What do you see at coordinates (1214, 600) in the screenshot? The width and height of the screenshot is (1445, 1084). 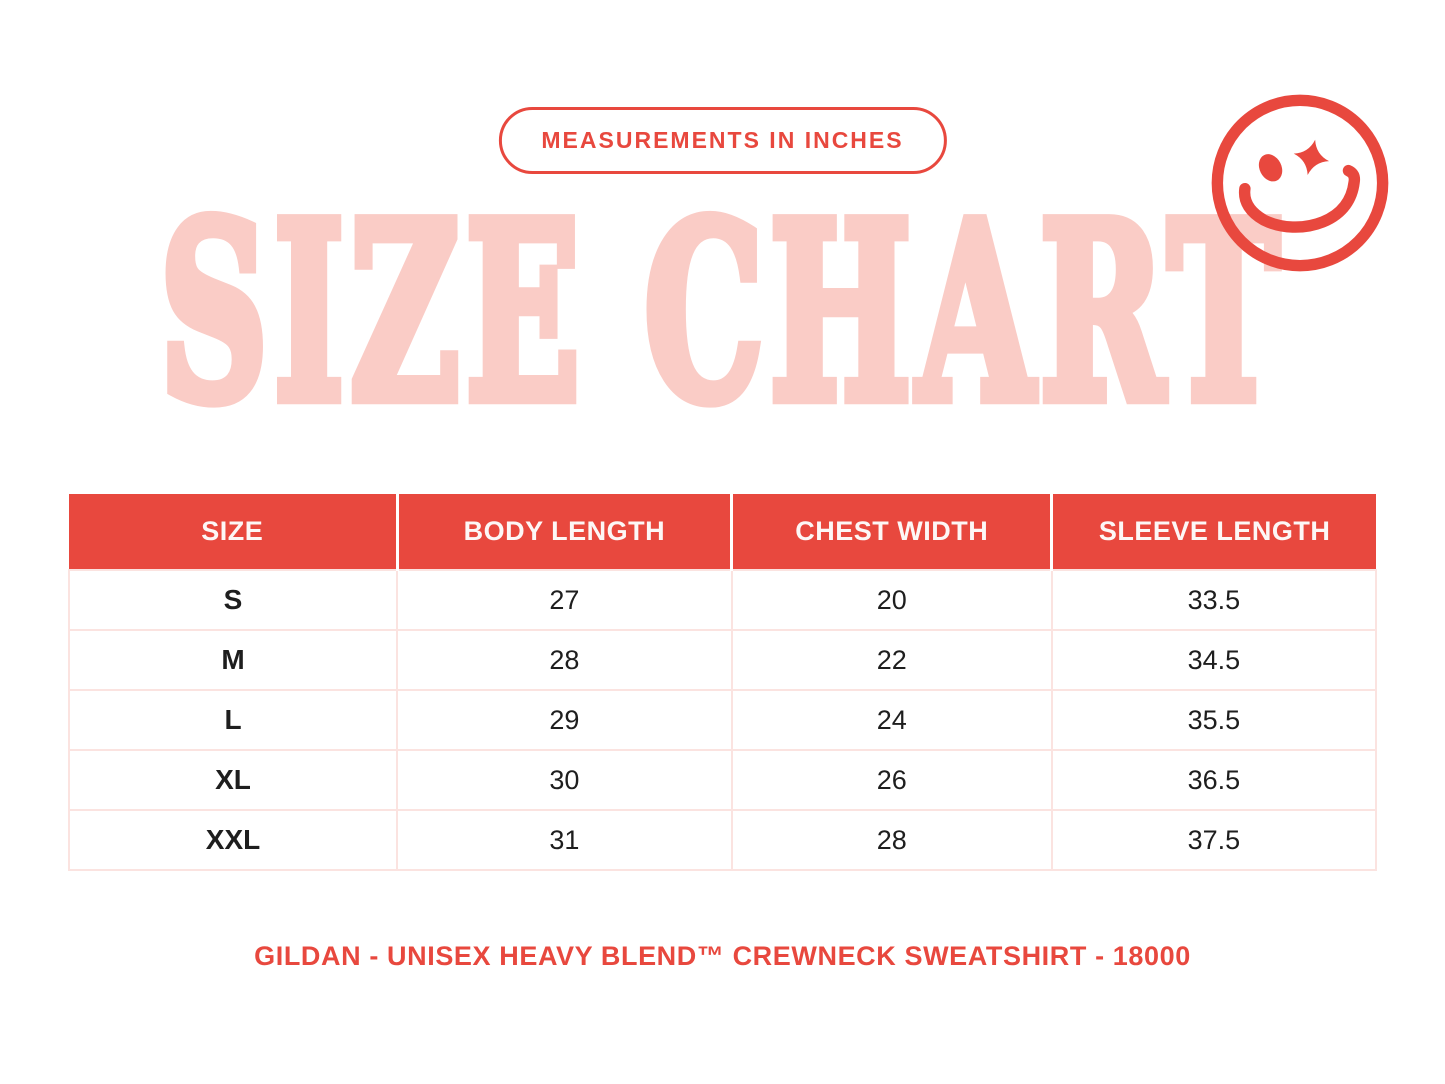 I see `sleeve-length-cell: 33.5` at bounding box center [1214, 600].